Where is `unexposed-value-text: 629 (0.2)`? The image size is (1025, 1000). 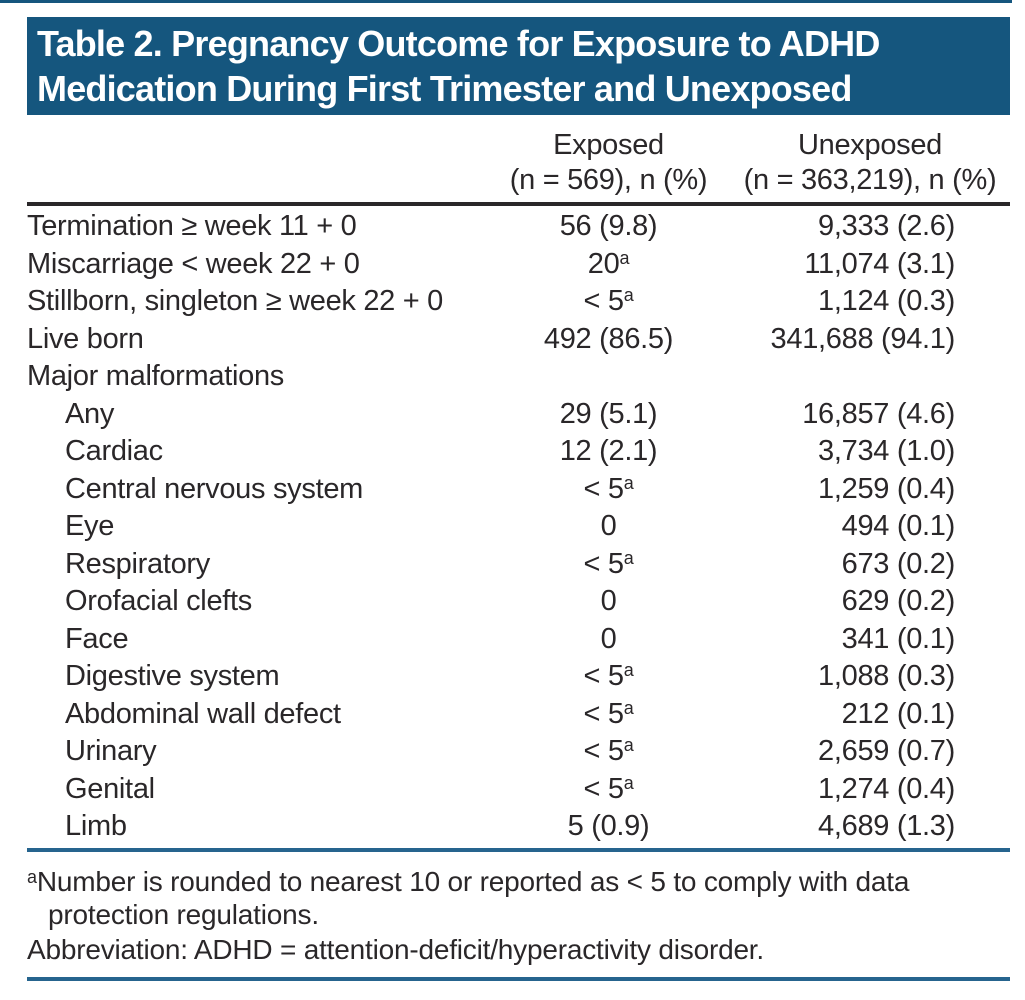
unexposed-value-text: 629 (0.2) is located at coordinates (898, 601).